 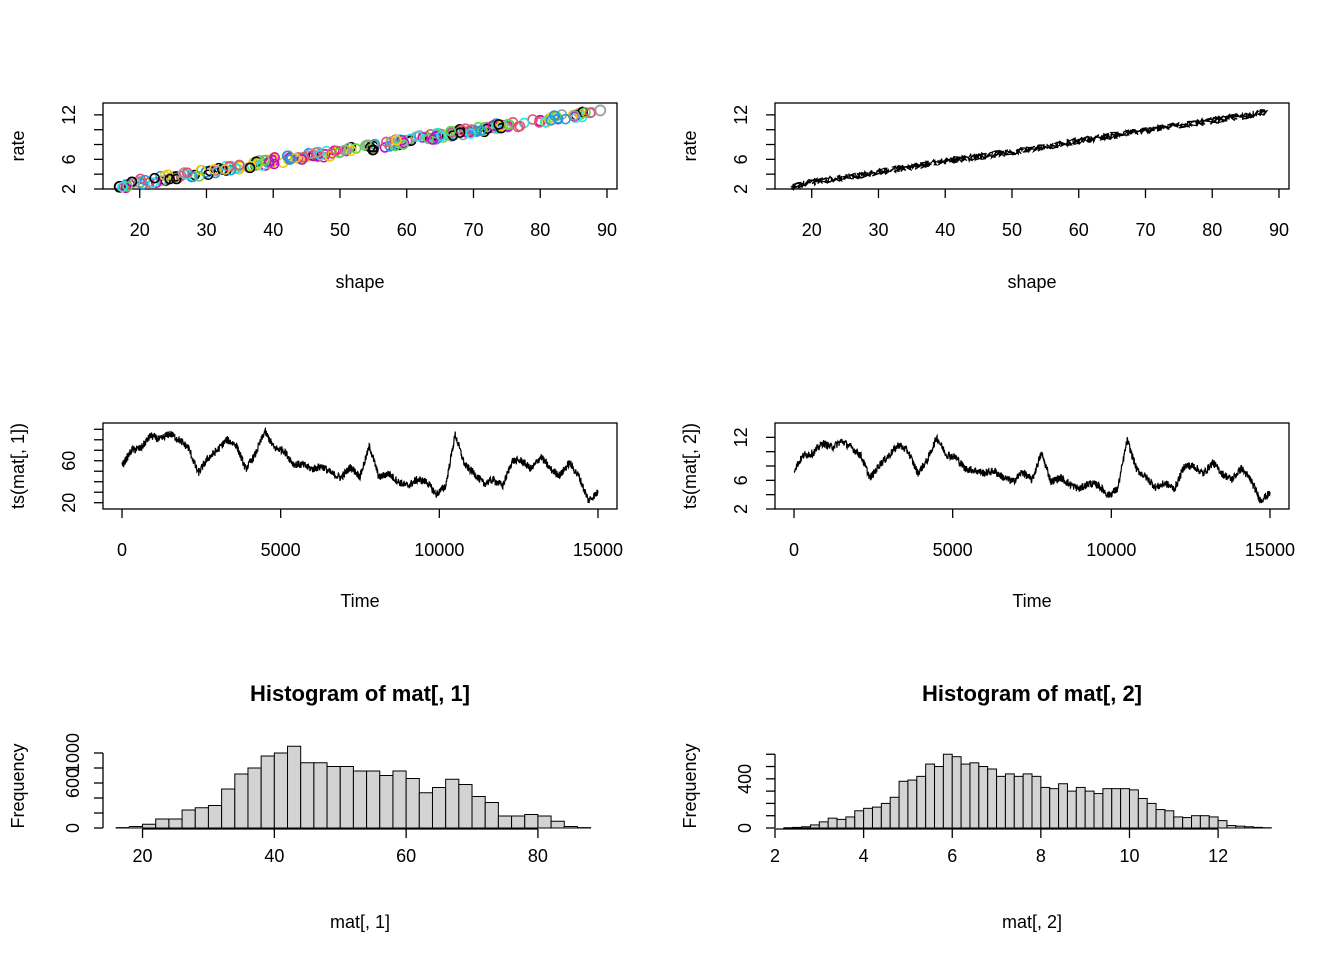 I want to click on y-axis-title: ts(mat[, 1]), so click(x=18, y=466).